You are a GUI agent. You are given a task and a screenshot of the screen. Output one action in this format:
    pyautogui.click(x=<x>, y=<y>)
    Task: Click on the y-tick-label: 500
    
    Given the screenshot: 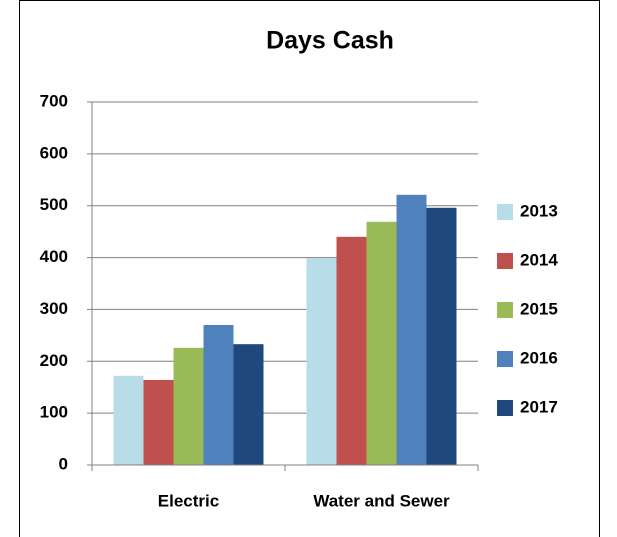 What is the action you would take?
    pyautogui.click(x=54, y=204)
    